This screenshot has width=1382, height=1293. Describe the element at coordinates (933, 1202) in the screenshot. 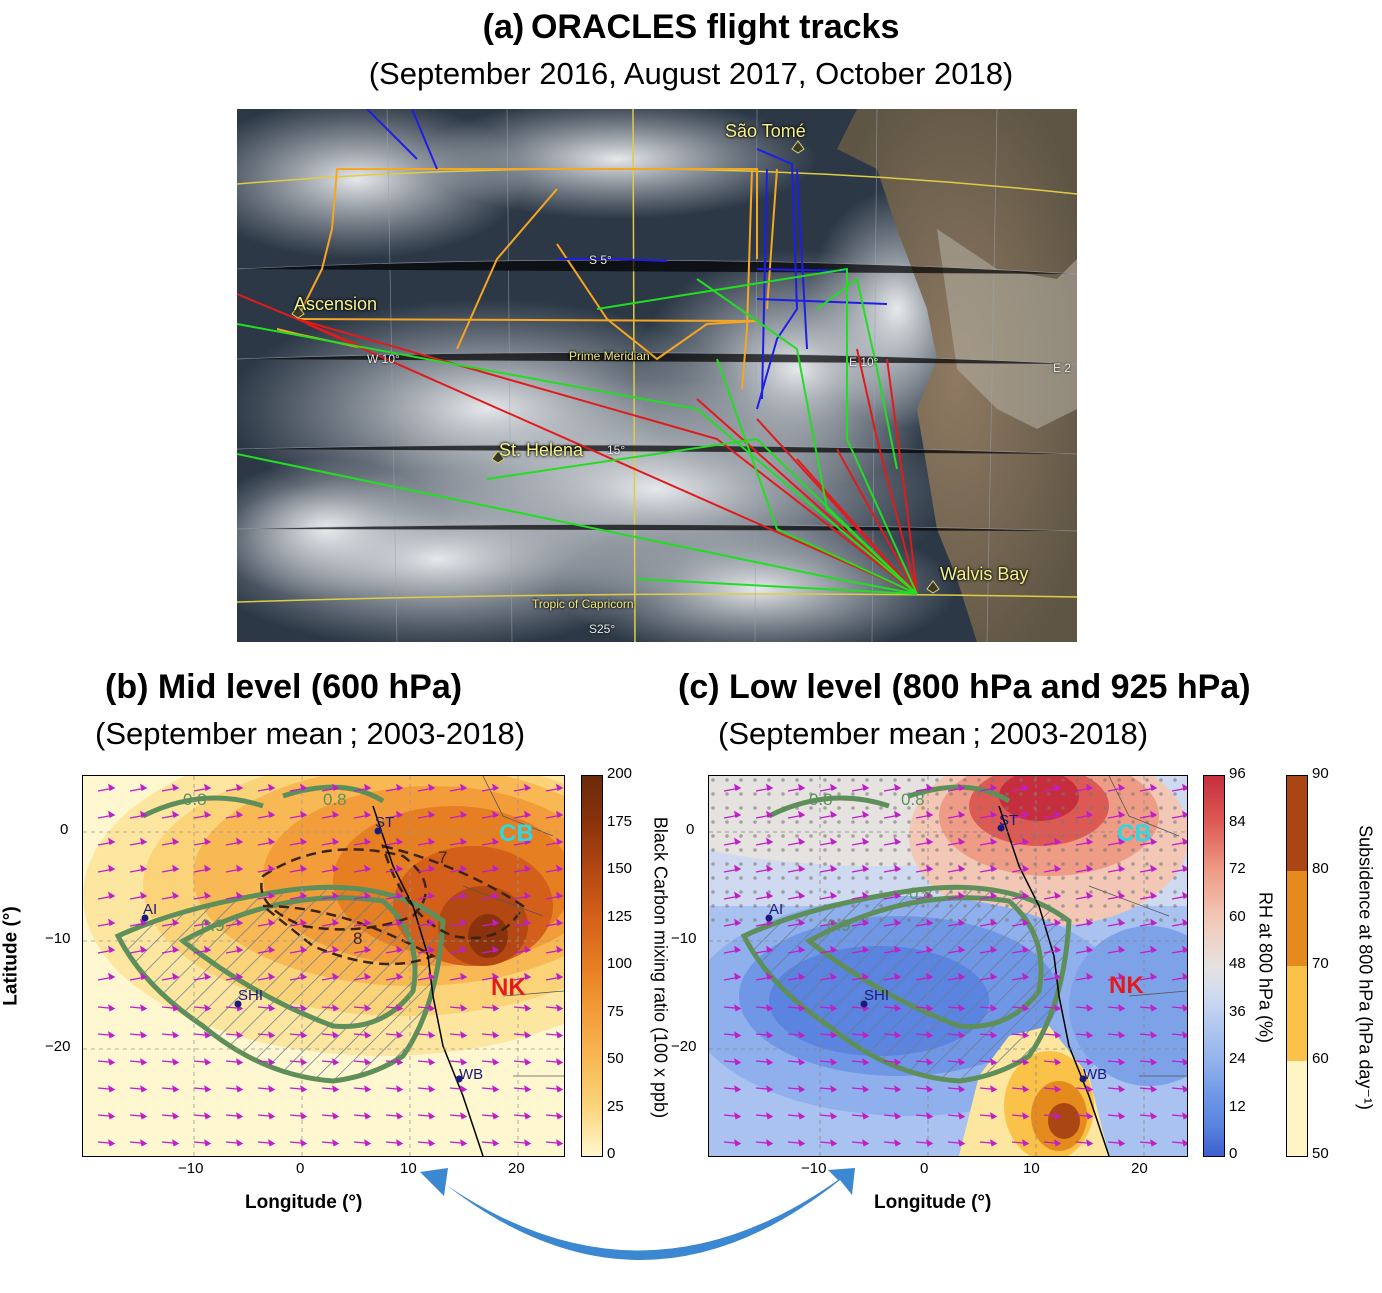

I see `panel-c-xlabel: Longitude (°)` at that location.